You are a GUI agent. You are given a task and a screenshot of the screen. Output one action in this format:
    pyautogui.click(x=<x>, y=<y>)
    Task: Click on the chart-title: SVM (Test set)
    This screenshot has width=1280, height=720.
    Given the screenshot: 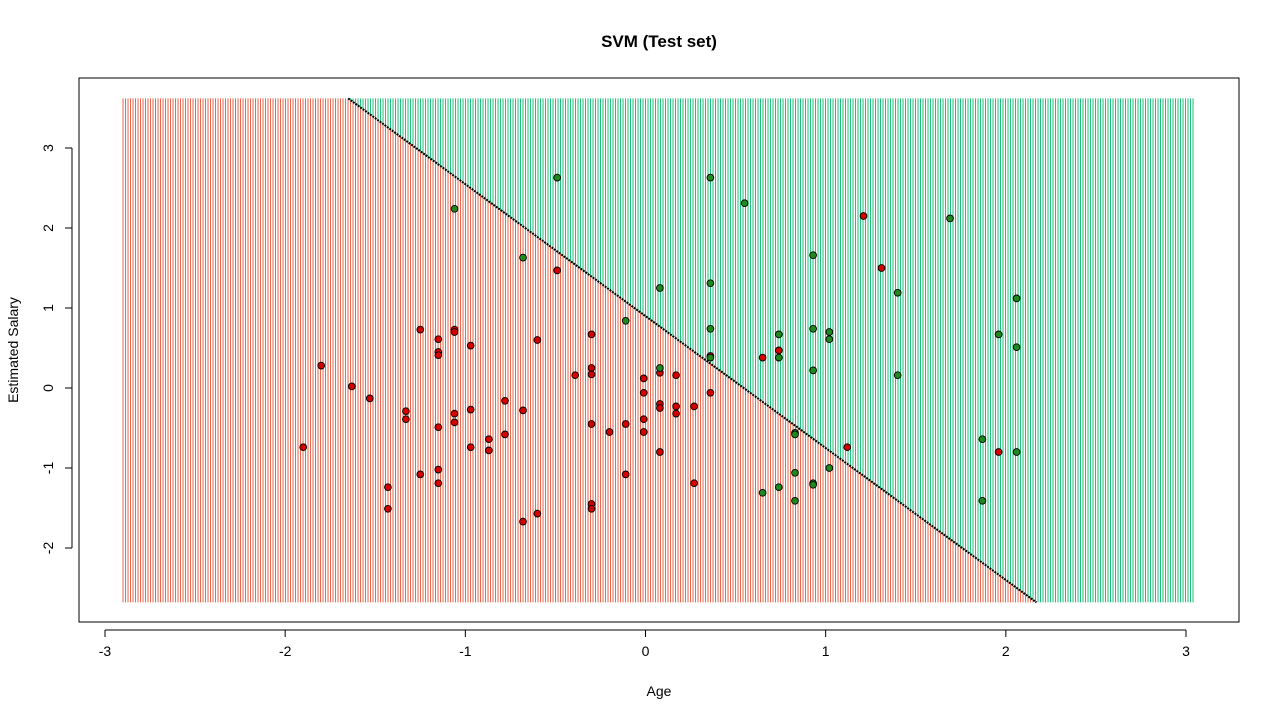 What is the action you would take?
    pyautogui.click(x=659, y=41)
    